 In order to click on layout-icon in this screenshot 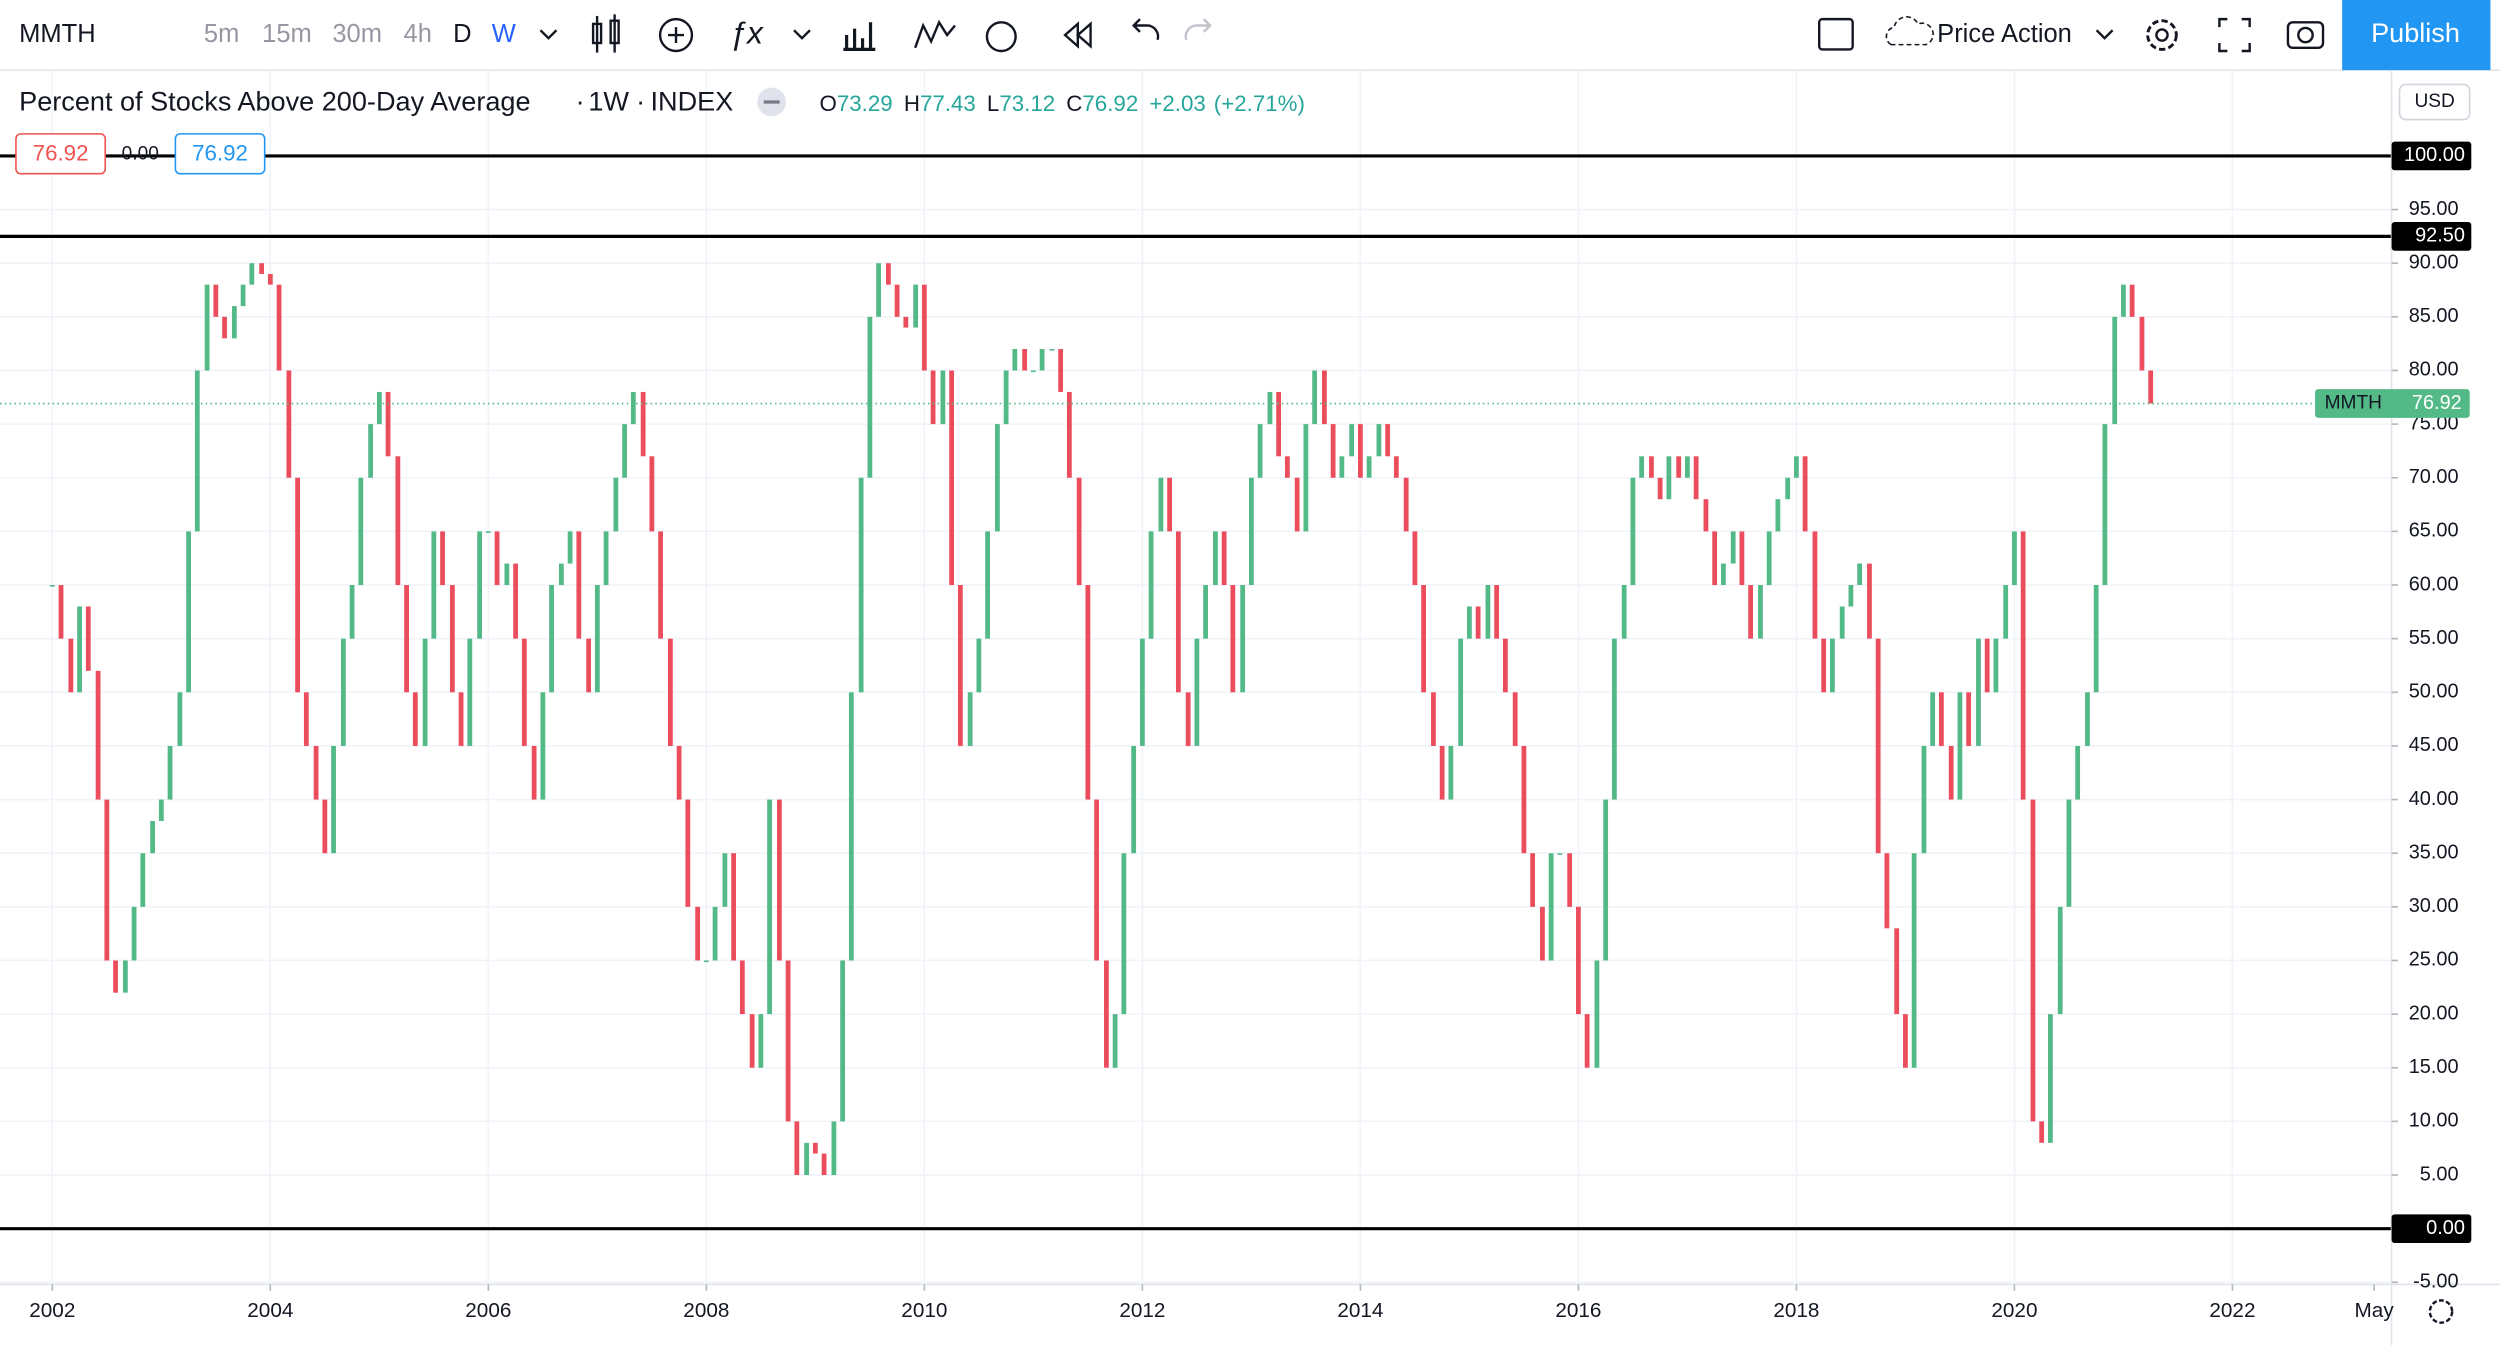, I will do `click(1836, 34)`.